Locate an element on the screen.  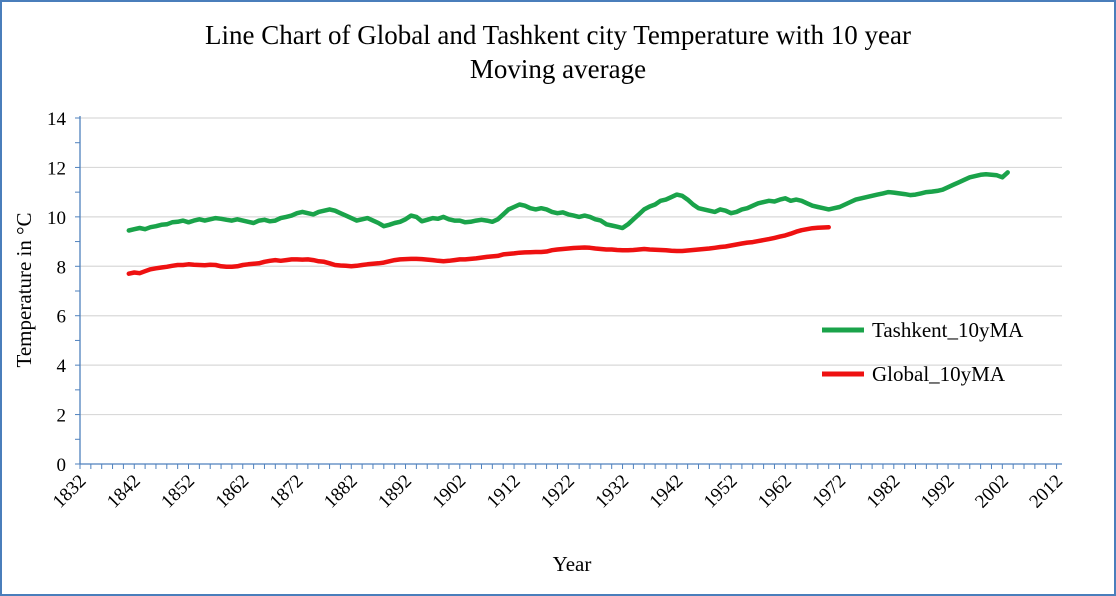
y-tick-label: 14 is located at coordinates (57, 119).